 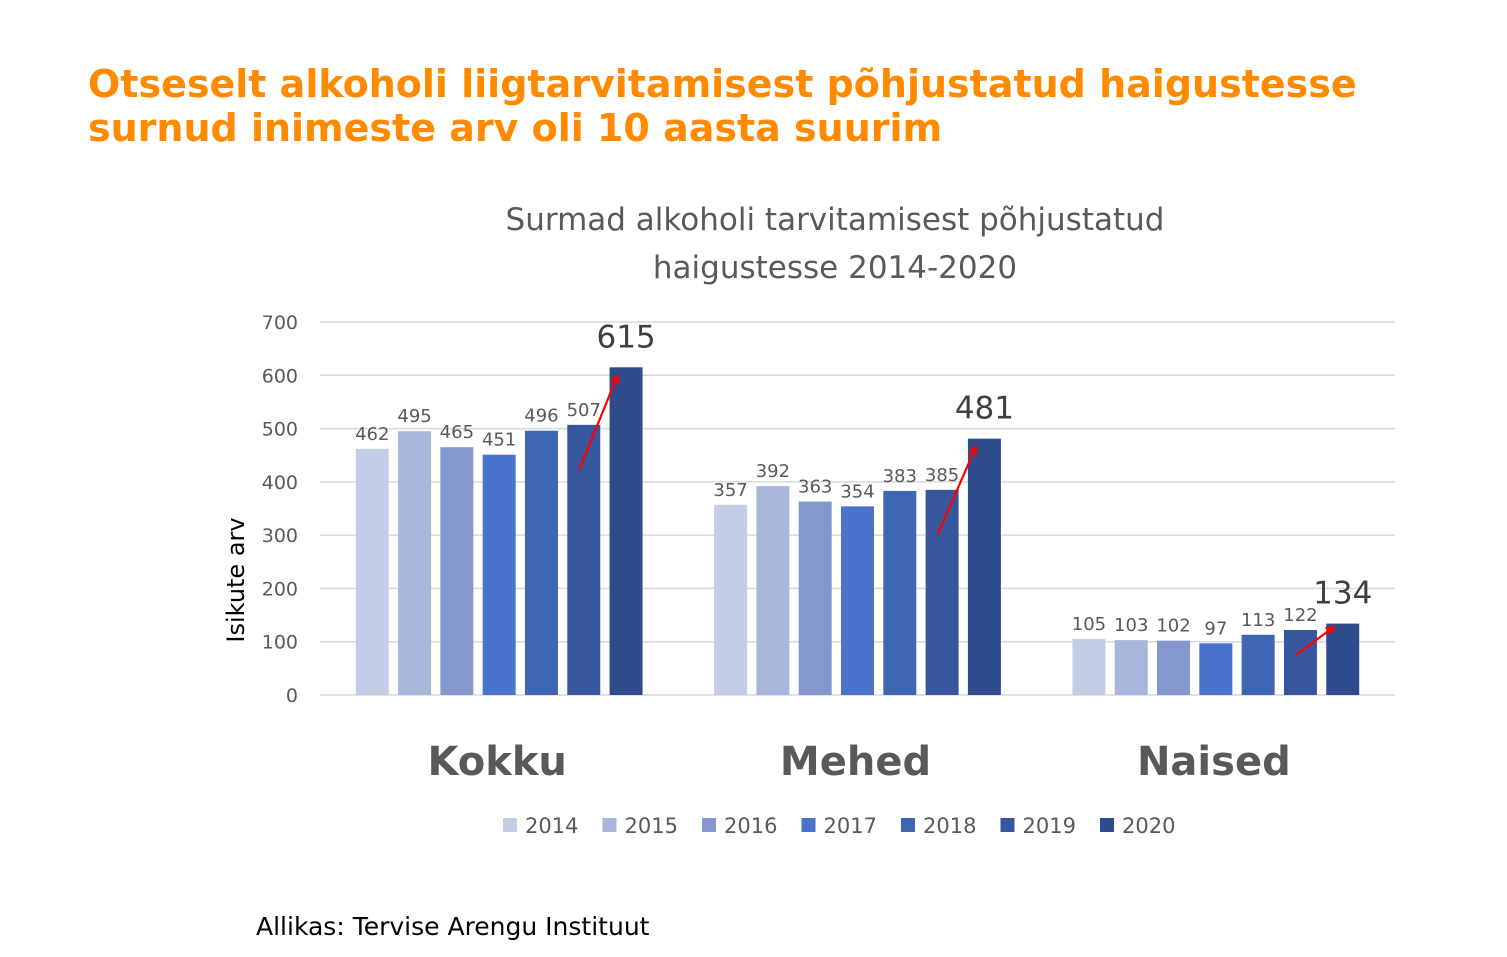 I want to click on legend-label: 2017, so click(x=850, y=826).